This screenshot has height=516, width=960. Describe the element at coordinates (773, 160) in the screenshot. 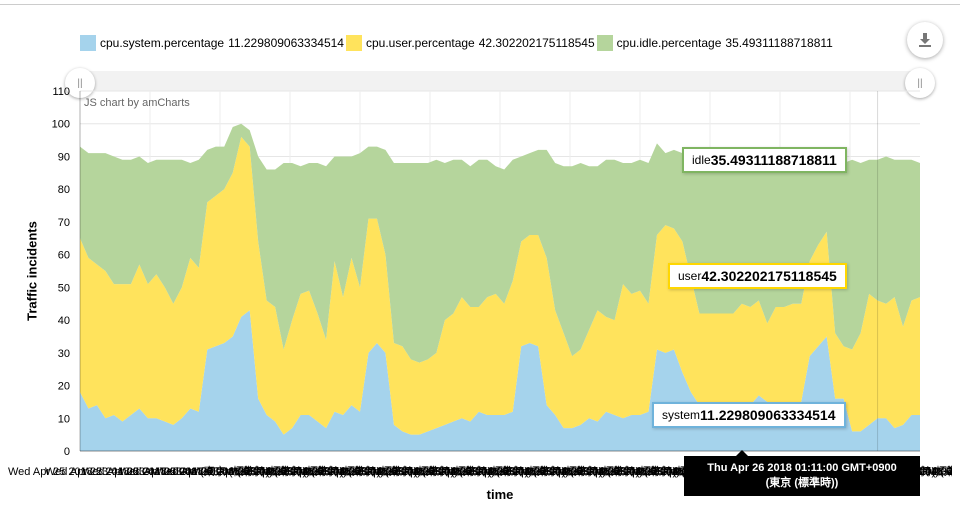

I see `balloon-idle-value: 35.49311188718811` at that location.